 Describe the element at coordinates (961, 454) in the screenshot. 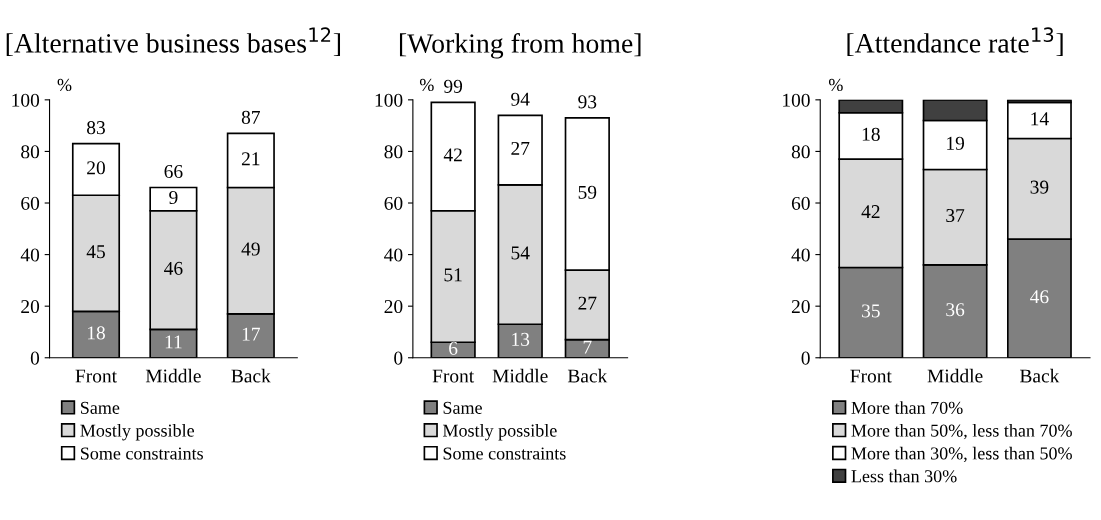

I see `legend-label: More than 30%, less than 50%` at that location.